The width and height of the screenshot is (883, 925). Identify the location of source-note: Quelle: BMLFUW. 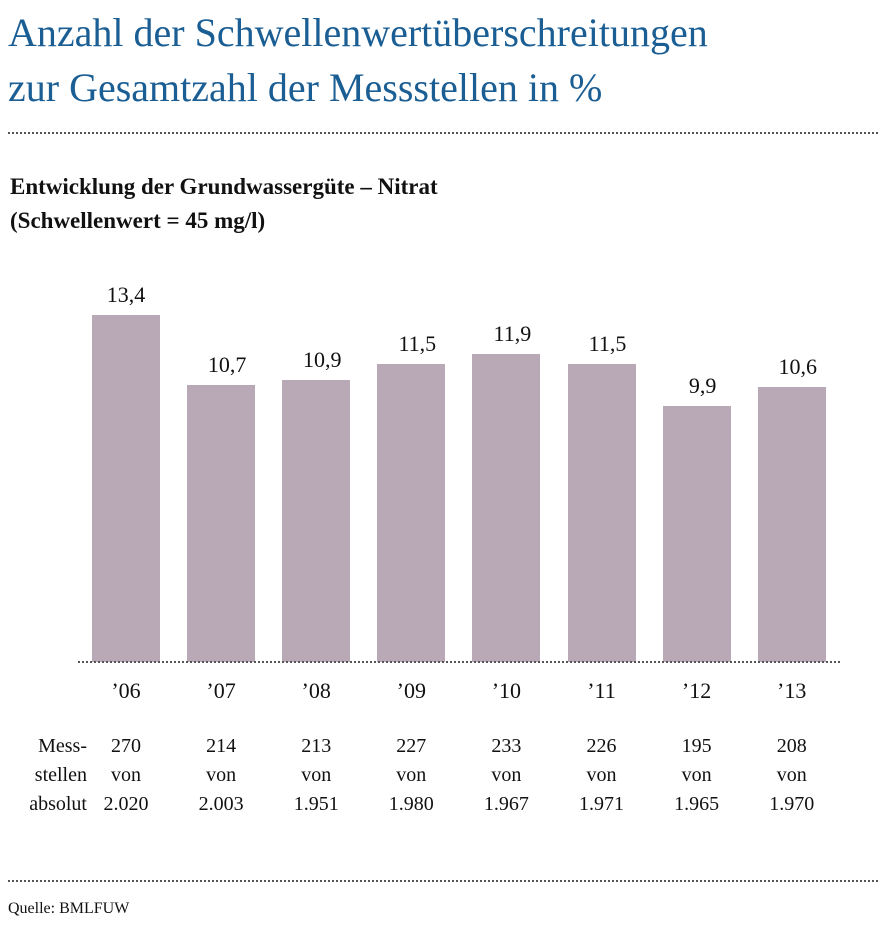
(69, 908).